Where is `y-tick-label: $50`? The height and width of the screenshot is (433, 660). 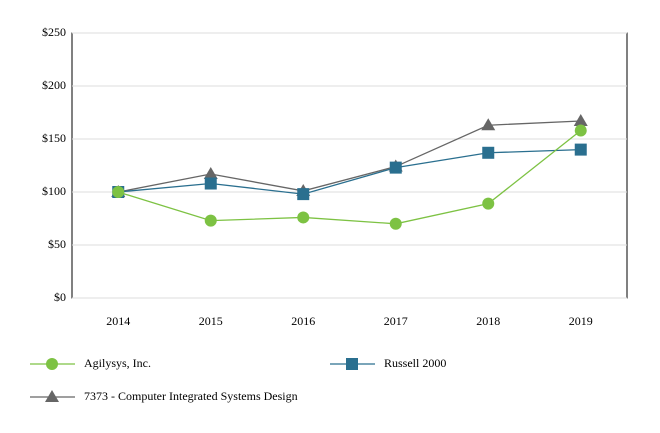
y-tick-label: $50 is located at coordinates (57, 244).